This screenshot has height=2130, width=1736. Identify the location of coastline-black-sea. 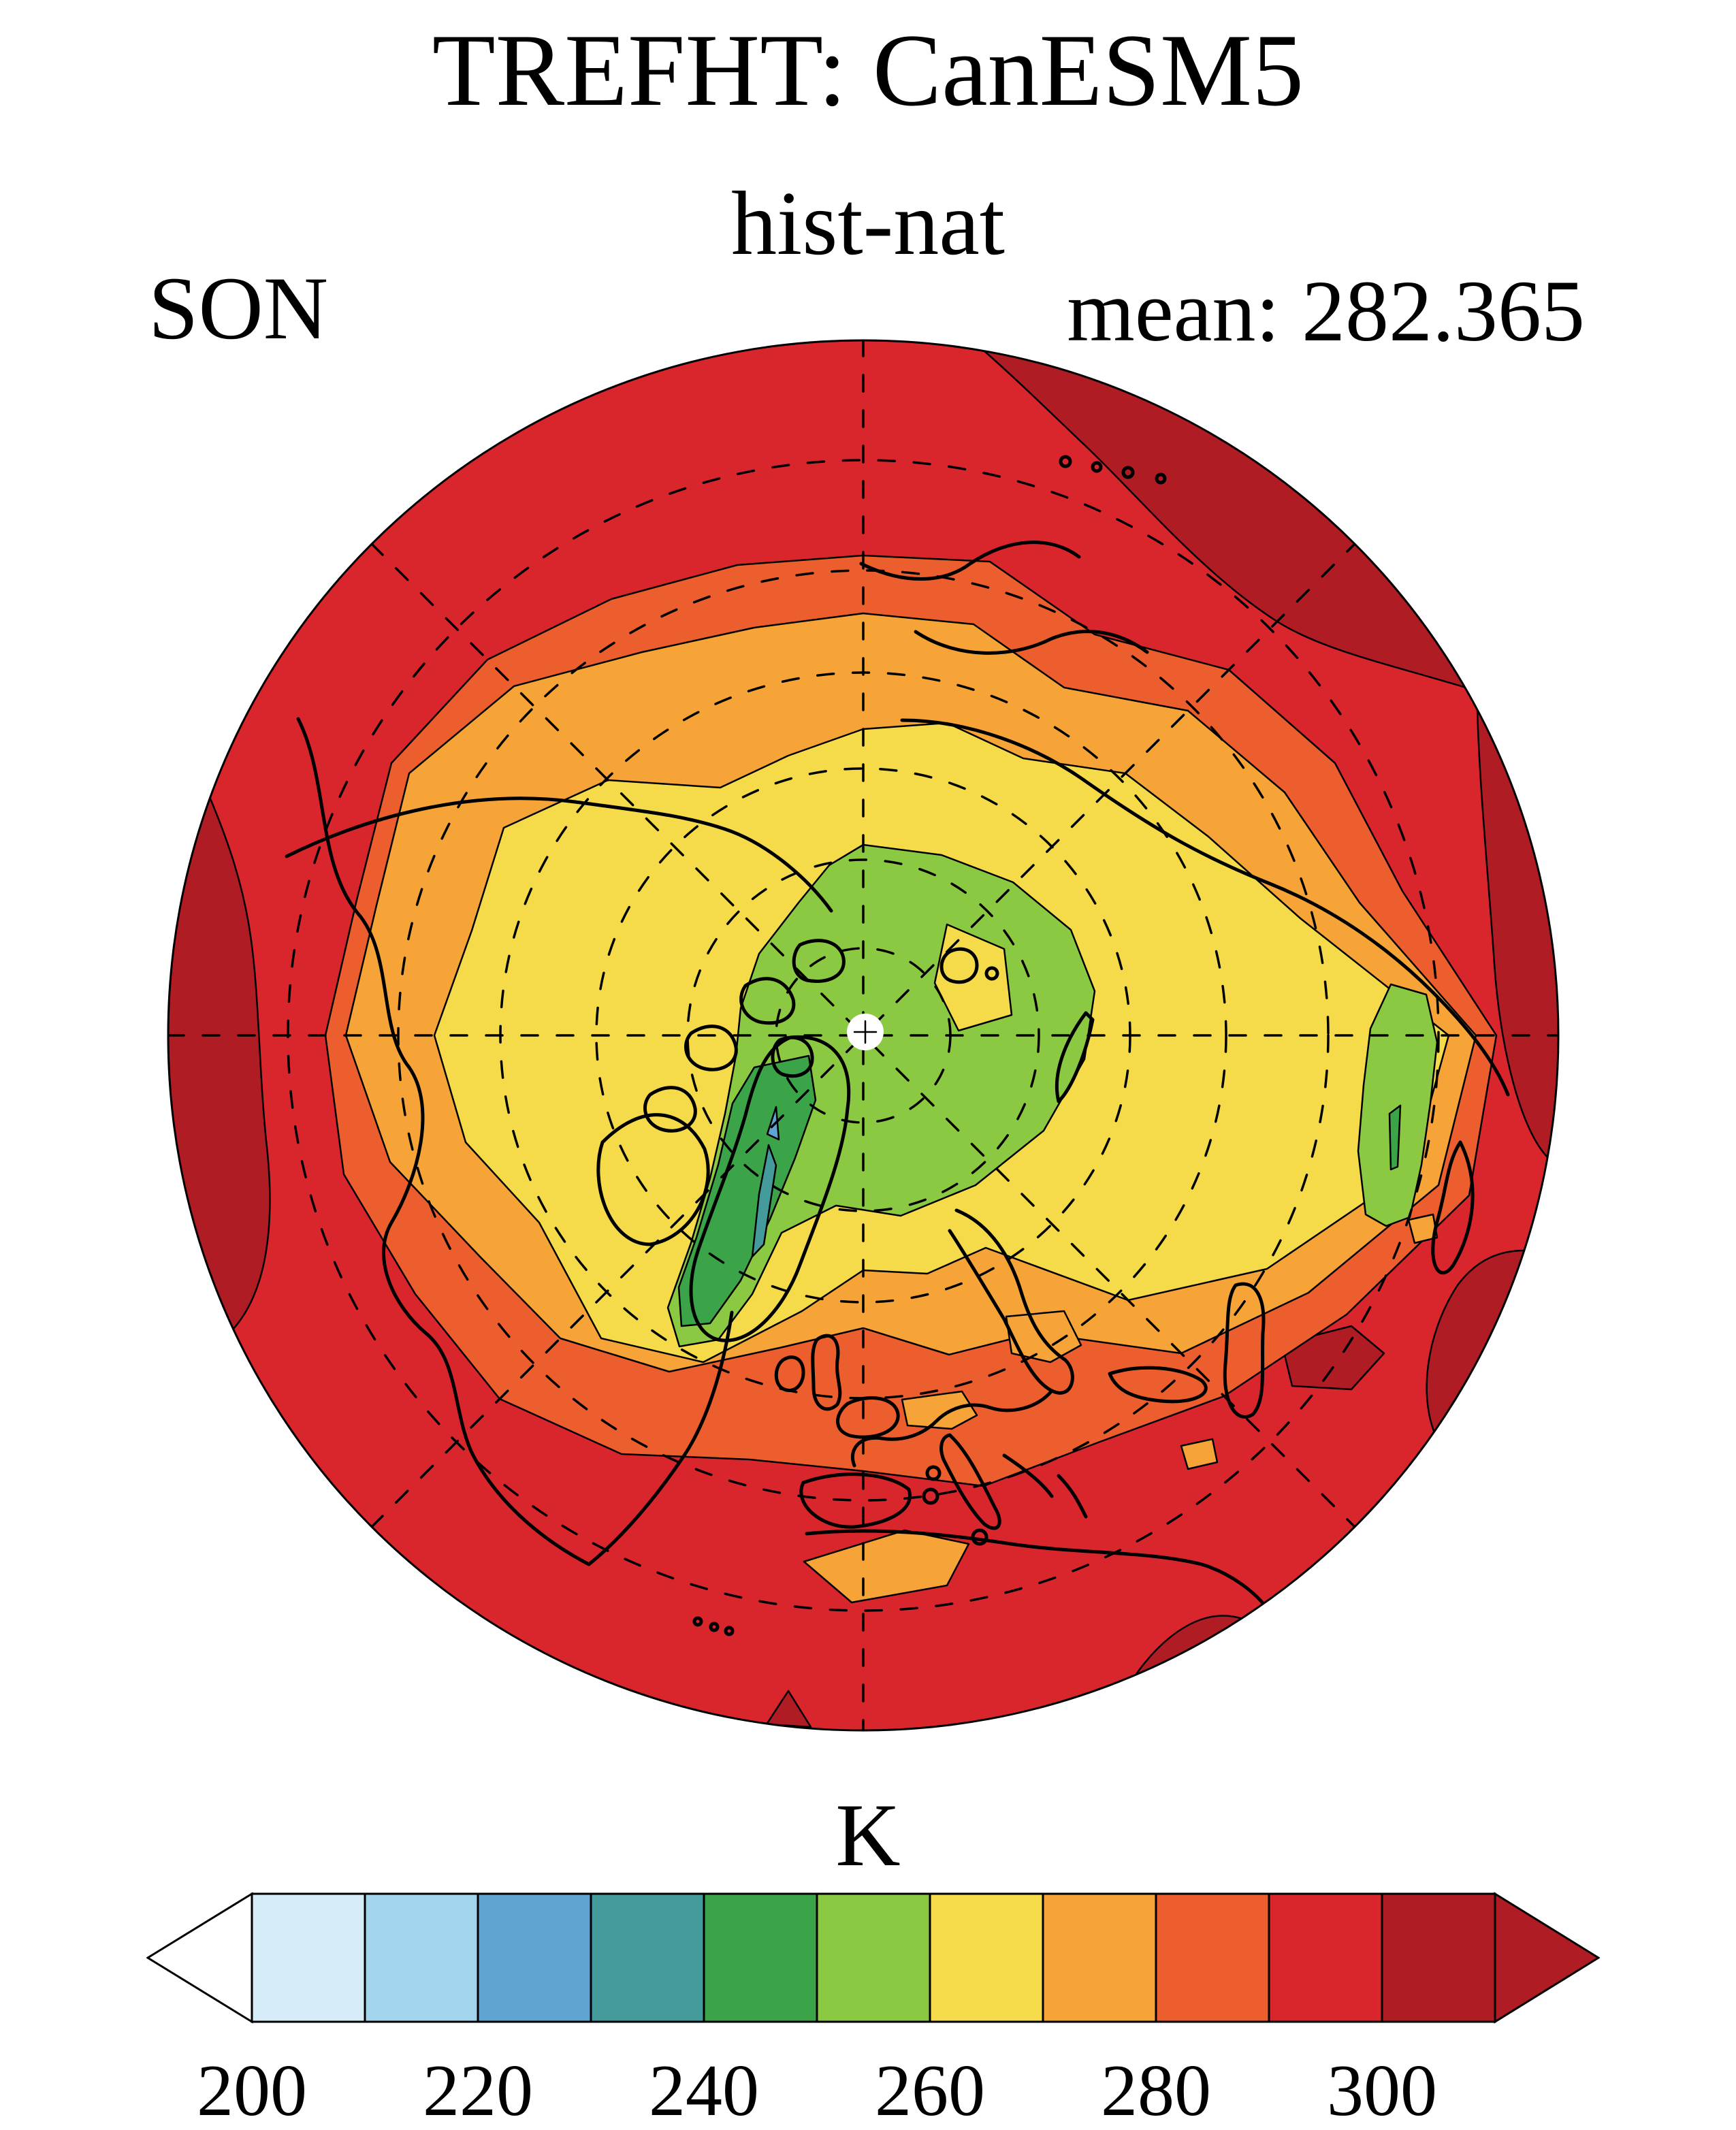
(1158, 1385).